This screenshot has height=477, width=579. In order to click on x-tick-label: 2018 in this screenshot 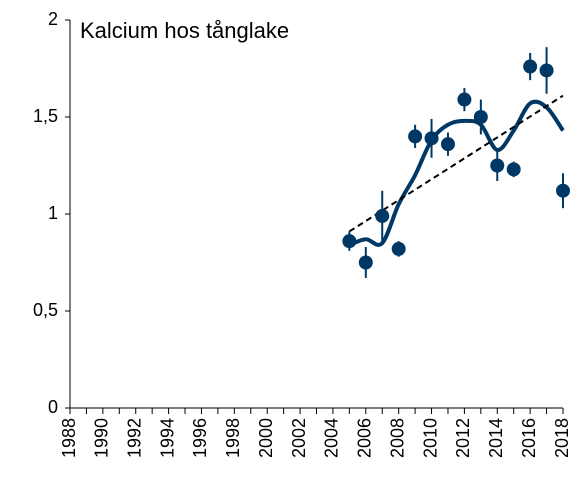, I will do `click(562, 438)`.